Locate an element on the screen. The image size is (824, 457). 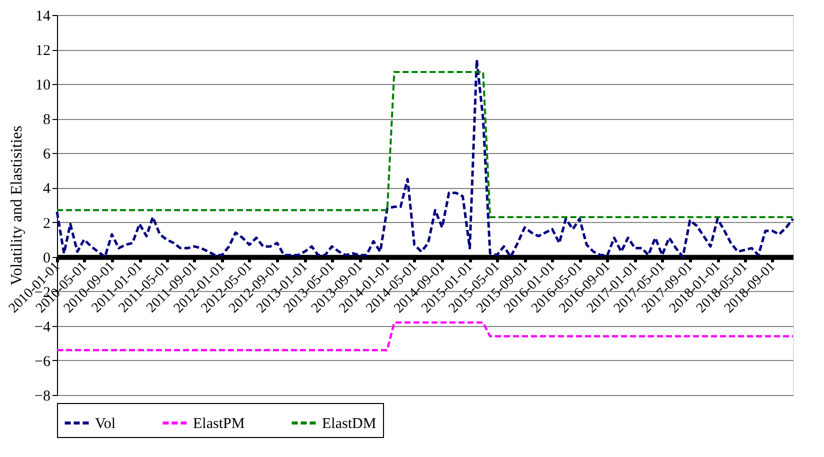
y-tick-label: 12 is located at coordinates (43, 51).